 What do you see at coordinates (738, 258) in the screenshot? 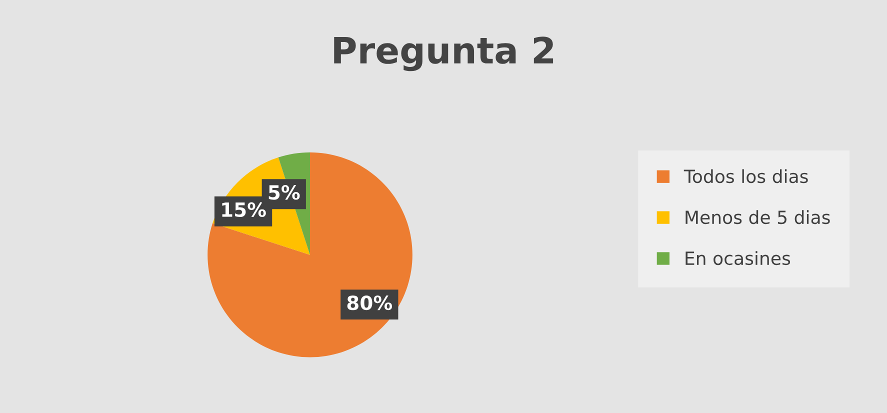
I see `legend-label: En ocasines` at bounding box center [738, 258].